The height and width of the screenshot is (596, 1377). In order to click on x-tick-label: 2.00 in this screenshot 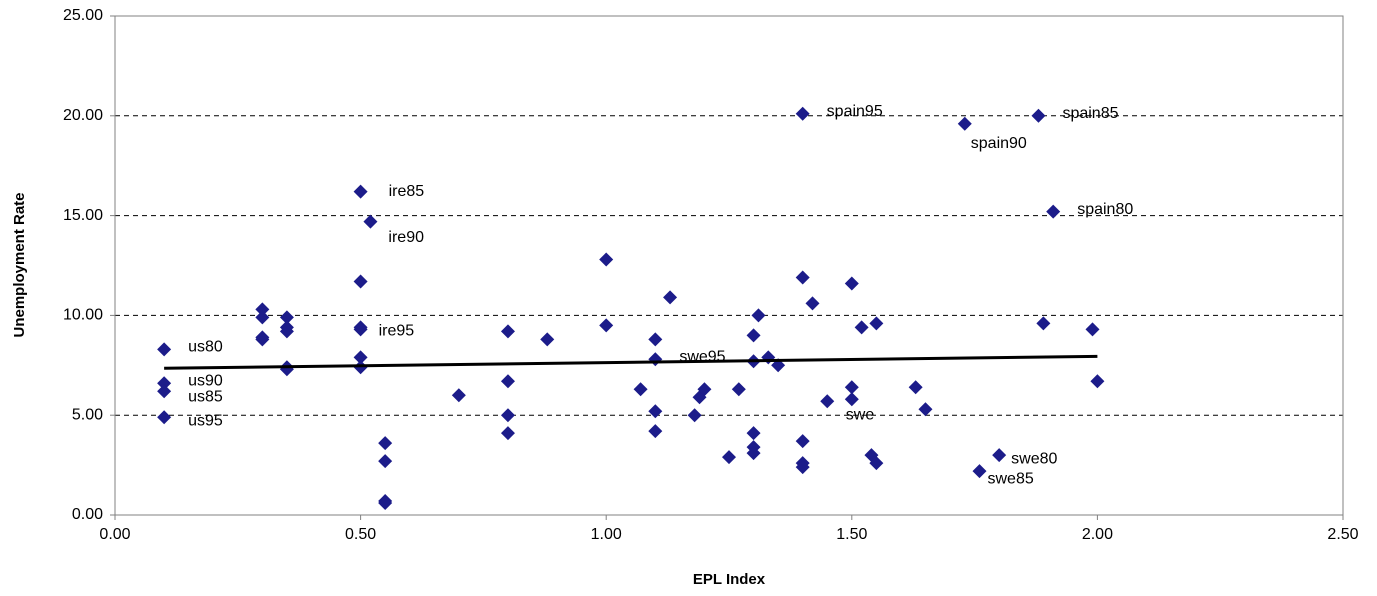, I will do `click(1097, 534)`.